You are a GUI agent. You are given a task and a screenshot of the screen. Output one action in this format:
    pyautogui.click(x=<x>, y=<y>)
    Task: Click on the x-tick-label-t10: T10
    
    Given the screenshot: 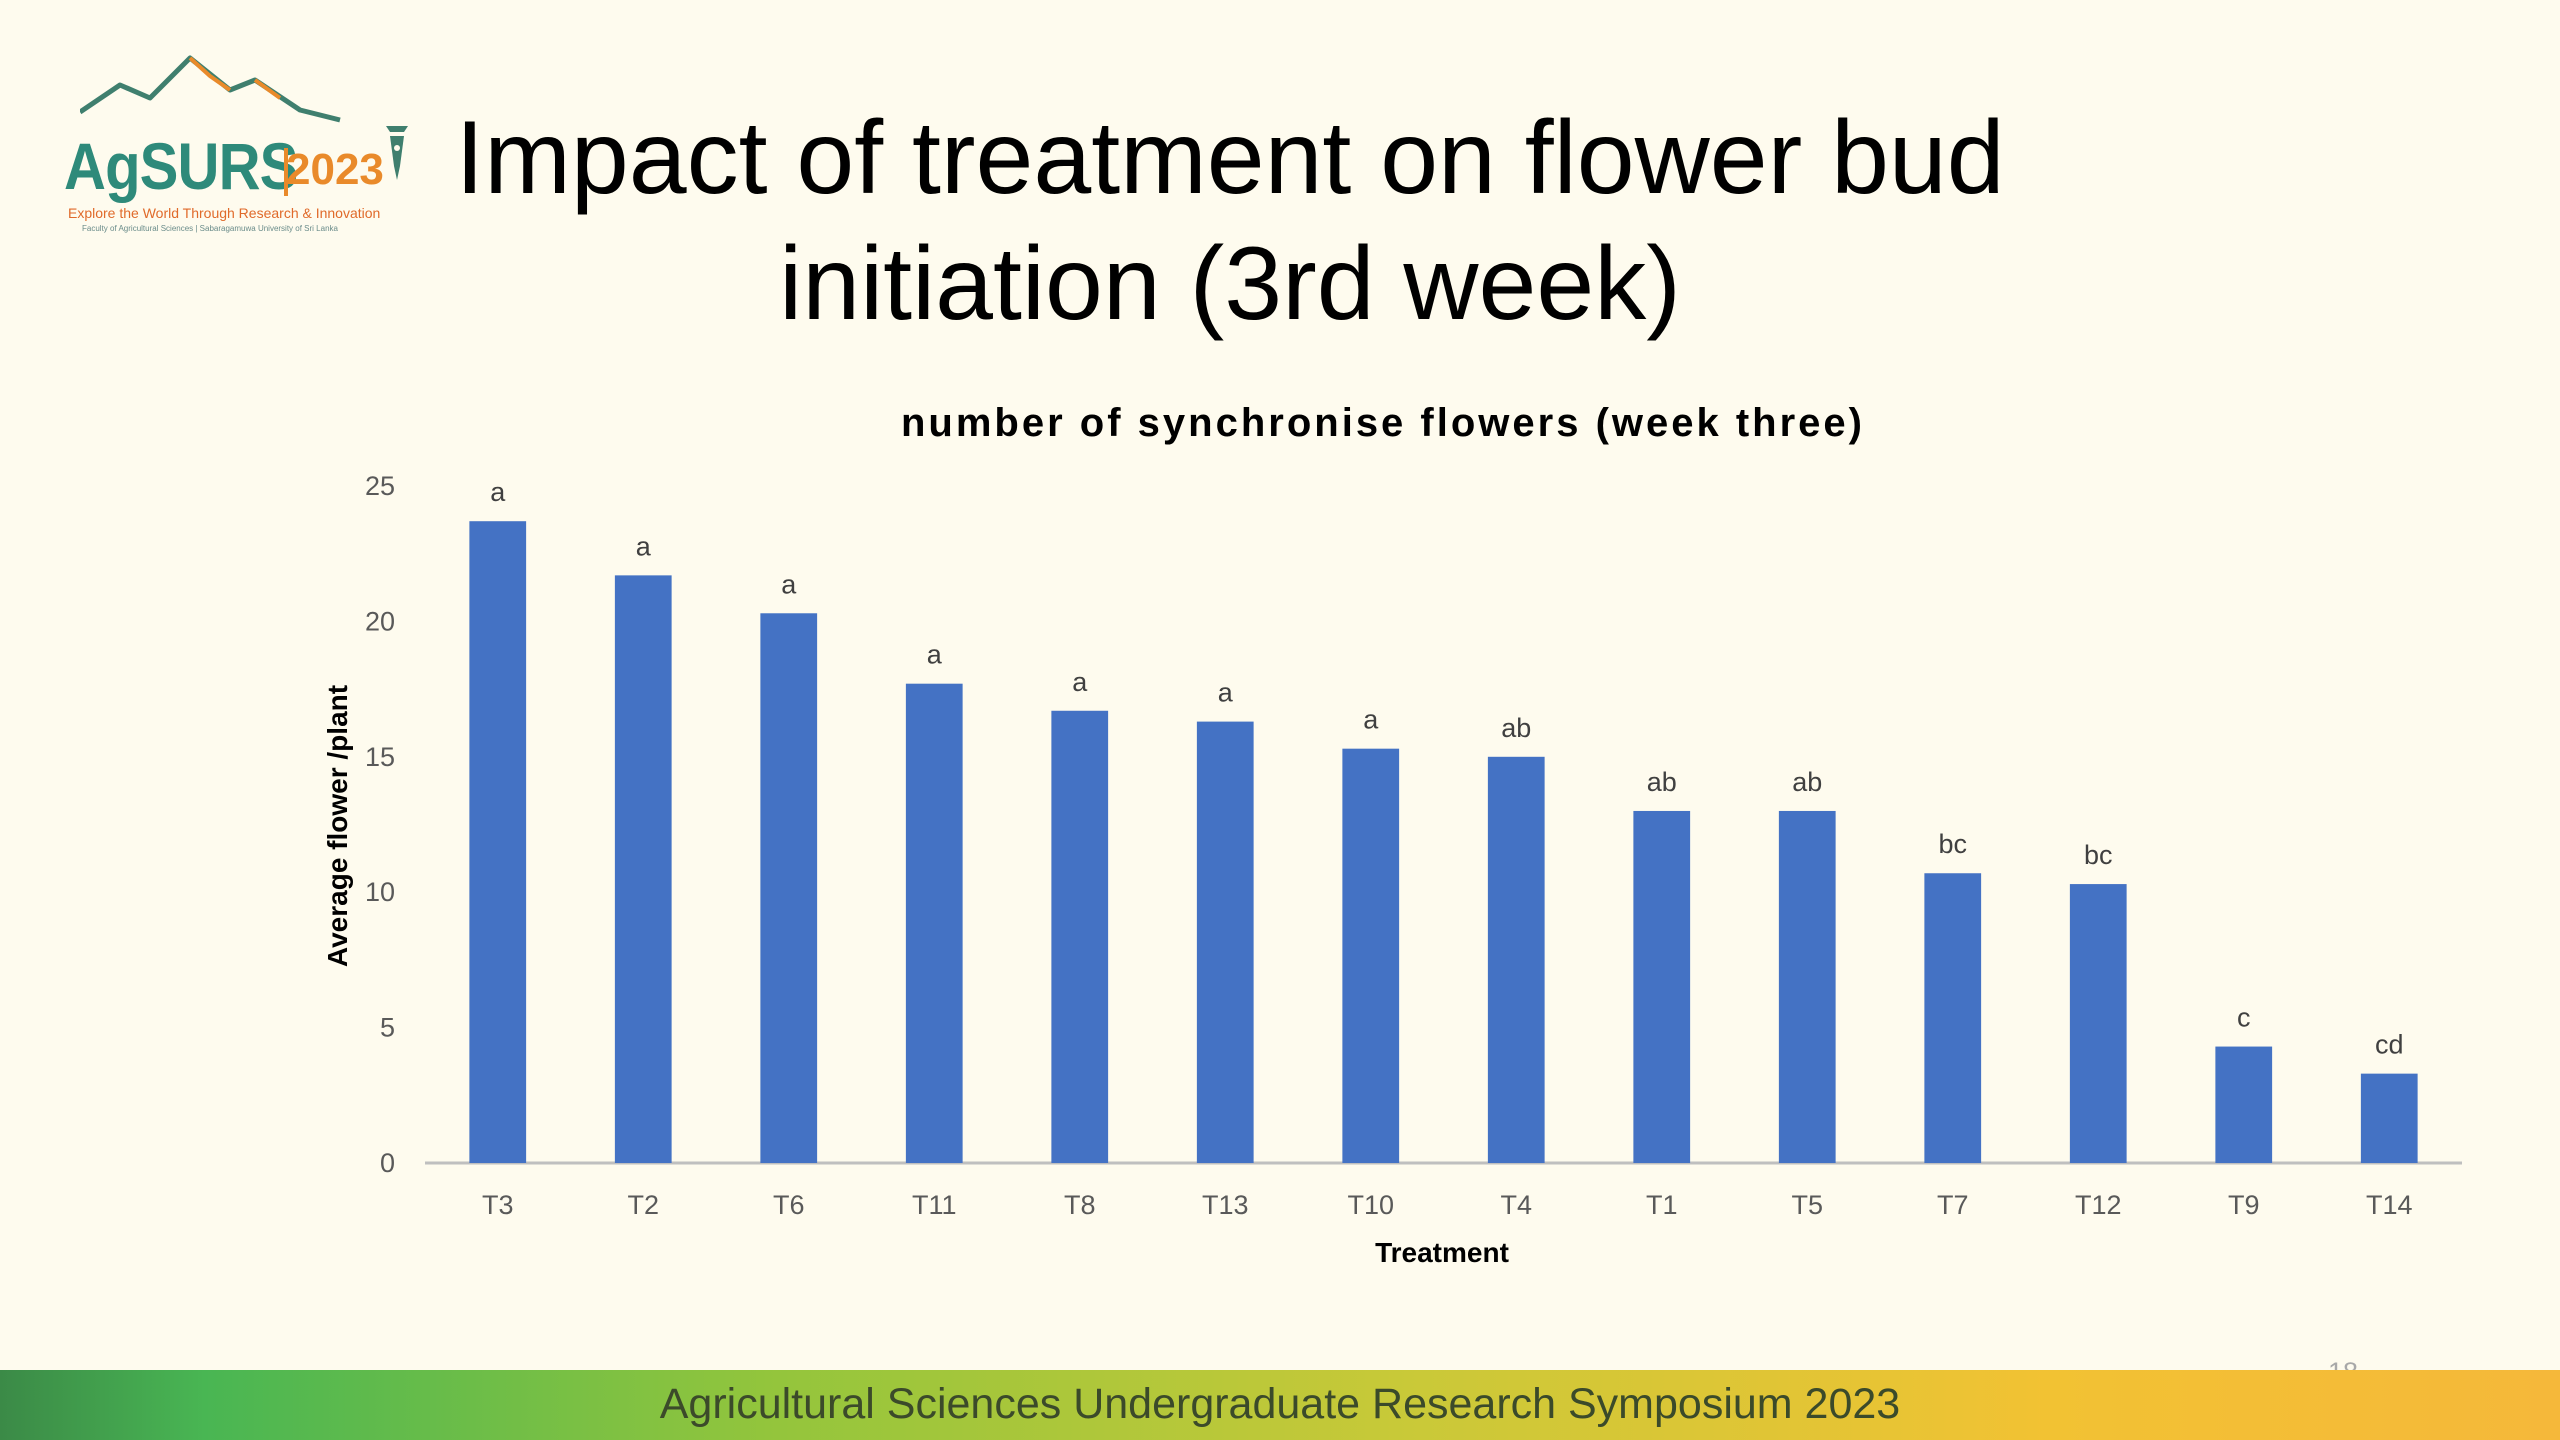 What is the action you would take?
    pyautogui.click(x=1370, y=1205)
    